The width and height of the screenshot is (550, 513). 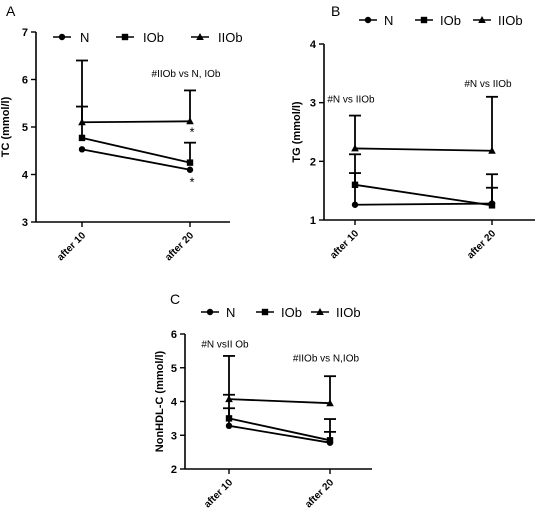 I want to click on panel-label: C, so click(x=175, y=299).